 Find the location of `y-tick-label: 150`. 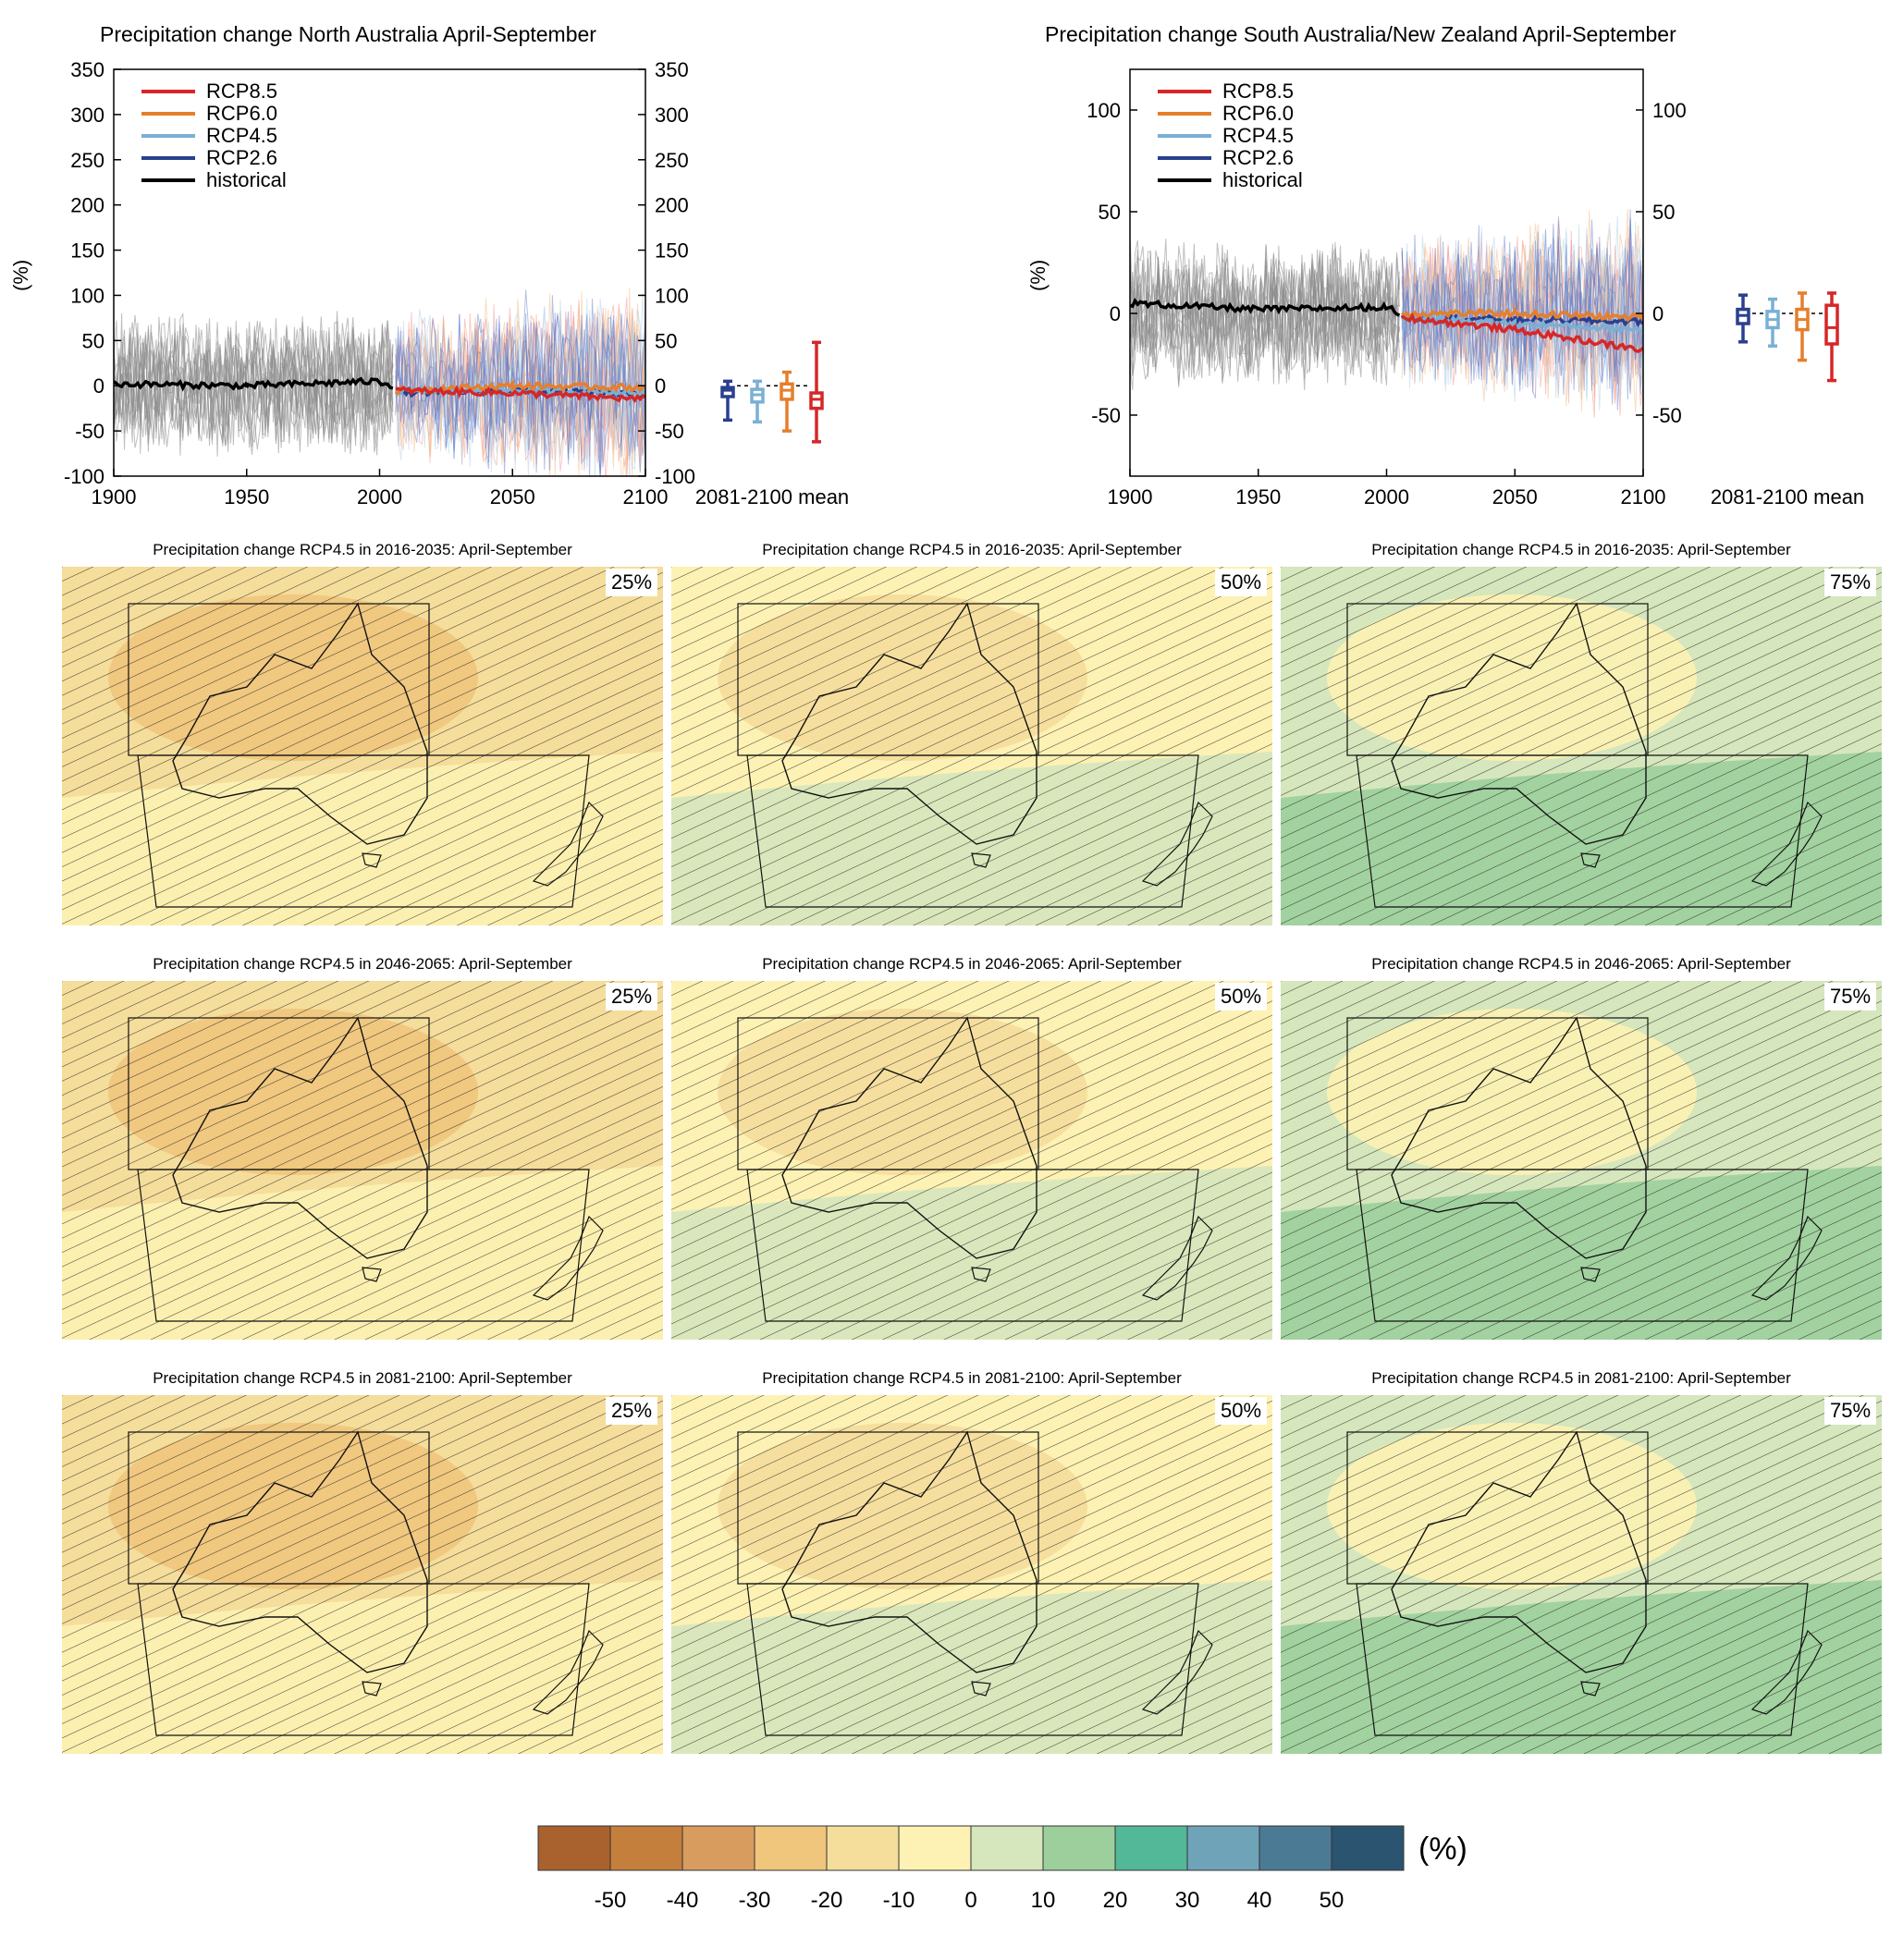

y-tick-label: 150 is located at coordinates (87, 251).